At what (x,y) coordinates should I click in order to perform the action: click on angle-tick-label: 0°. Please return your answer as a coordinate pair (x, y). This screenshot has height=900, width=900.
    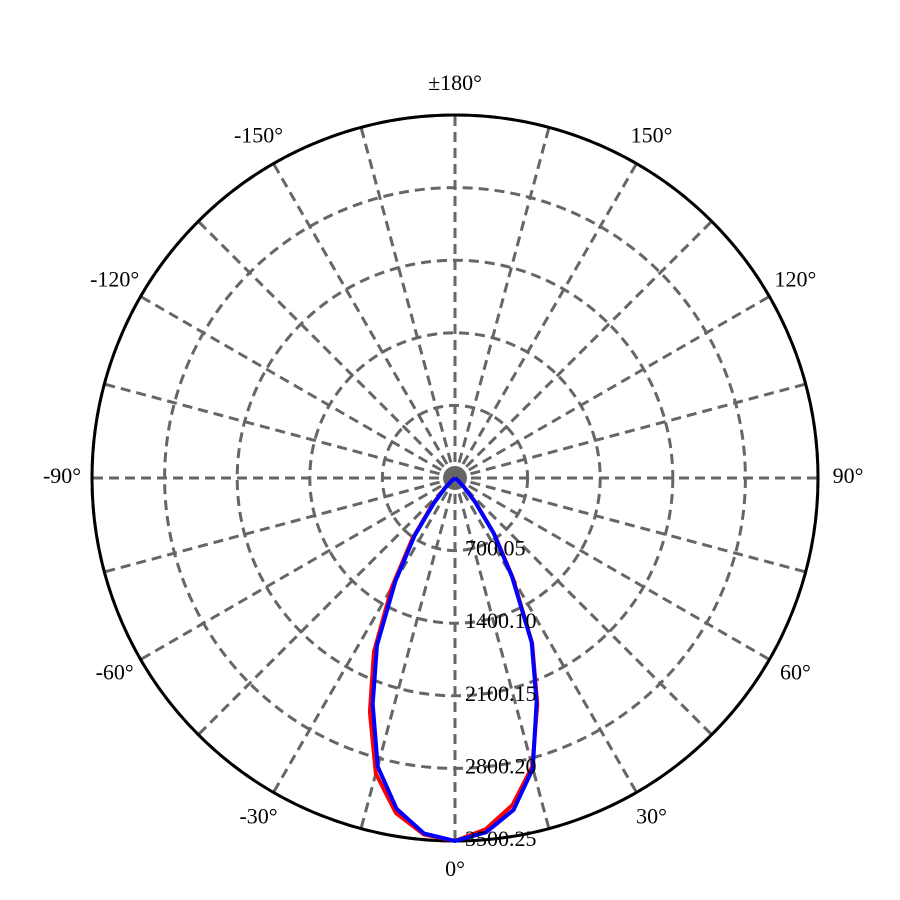
    Looking at the image, I should click on (455, 868).